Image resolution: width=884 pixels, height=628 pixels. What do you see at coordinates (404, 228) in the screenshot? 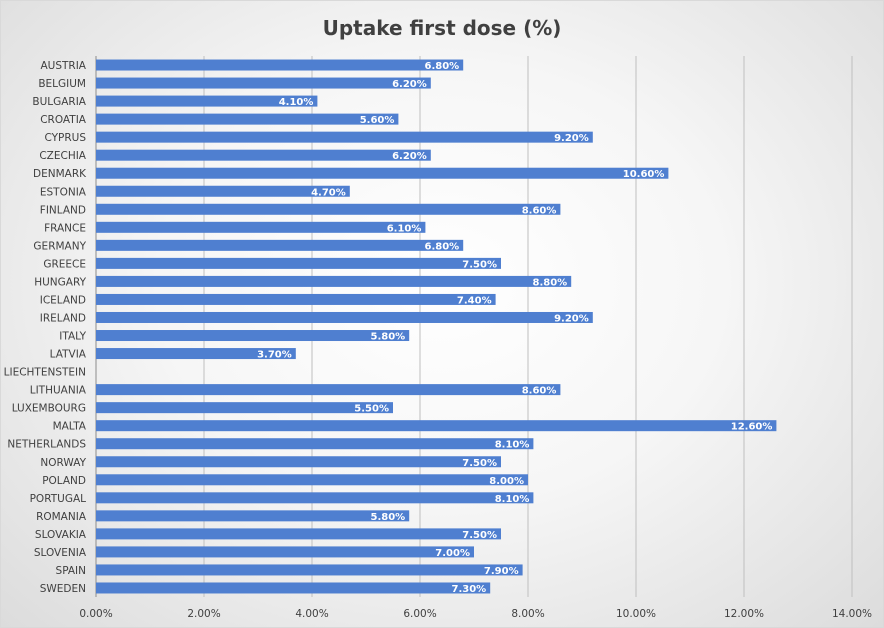
I see `data-label: 6.10%` at bounding box center [404, 228].